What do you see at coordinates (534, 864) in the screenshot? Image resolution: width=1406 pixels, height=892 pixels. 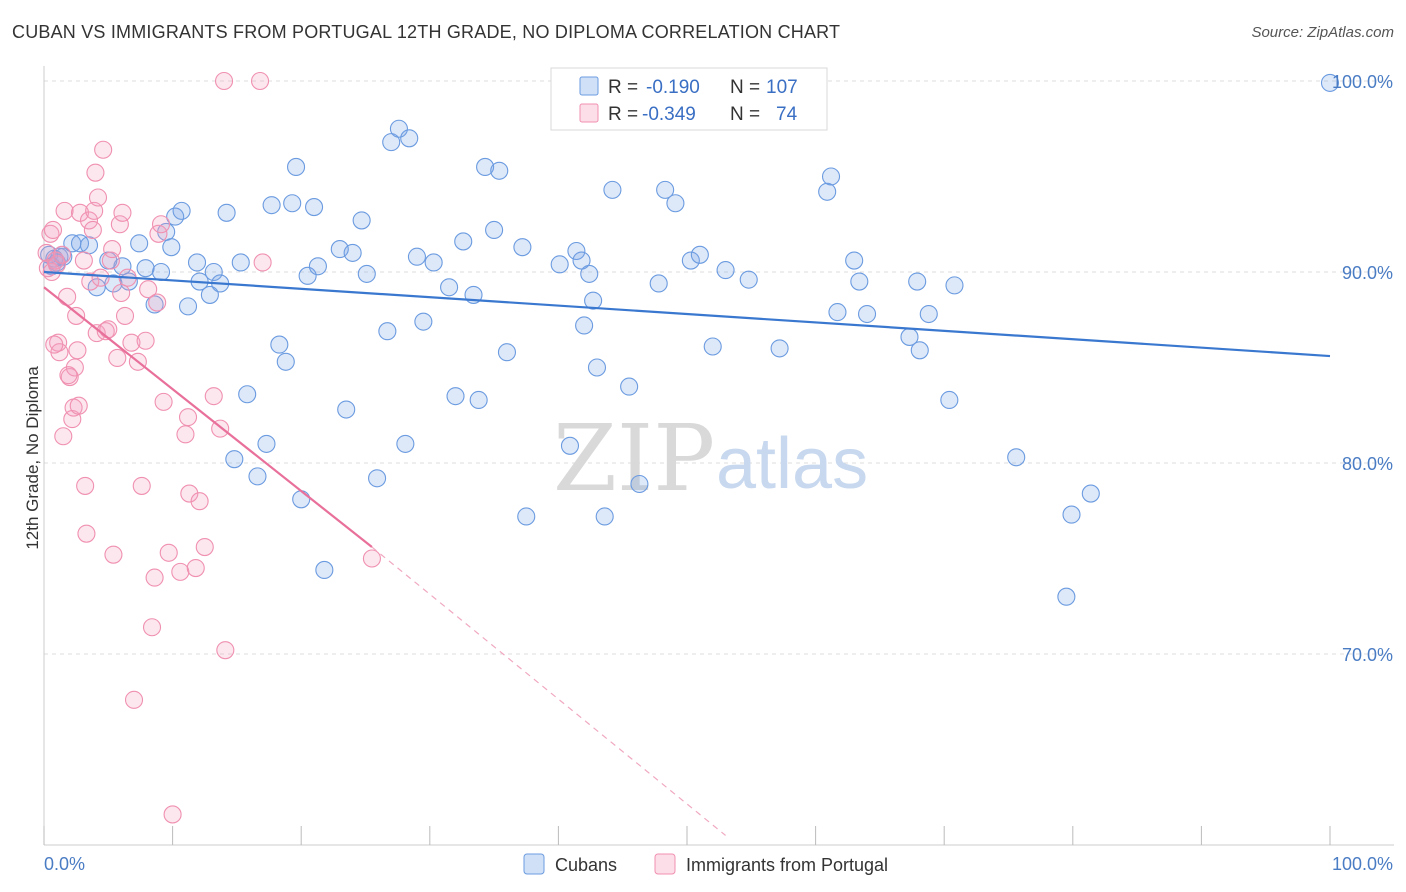 I see `legend-swatch-cubans-bottom` at bounding box center [534, 864].